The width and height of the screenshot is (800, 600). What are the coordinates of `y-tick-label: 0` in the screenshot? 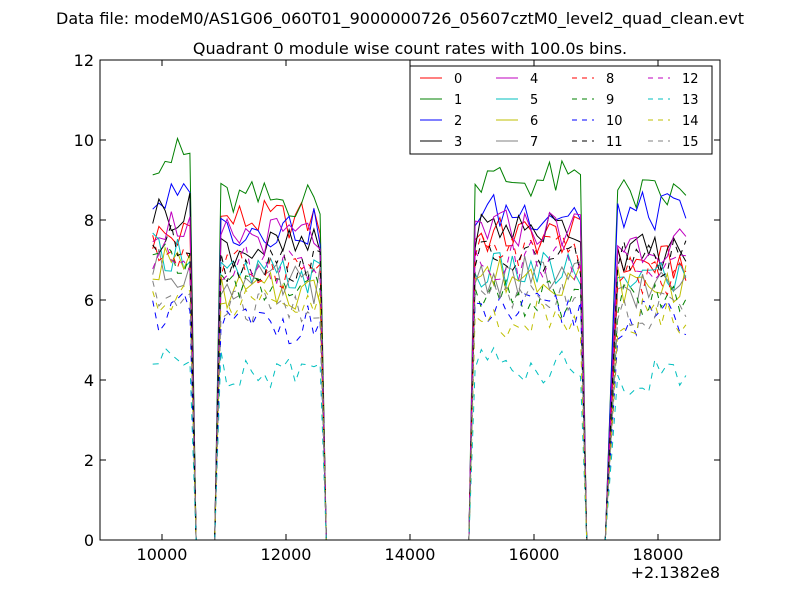 It's located at (89, 540).